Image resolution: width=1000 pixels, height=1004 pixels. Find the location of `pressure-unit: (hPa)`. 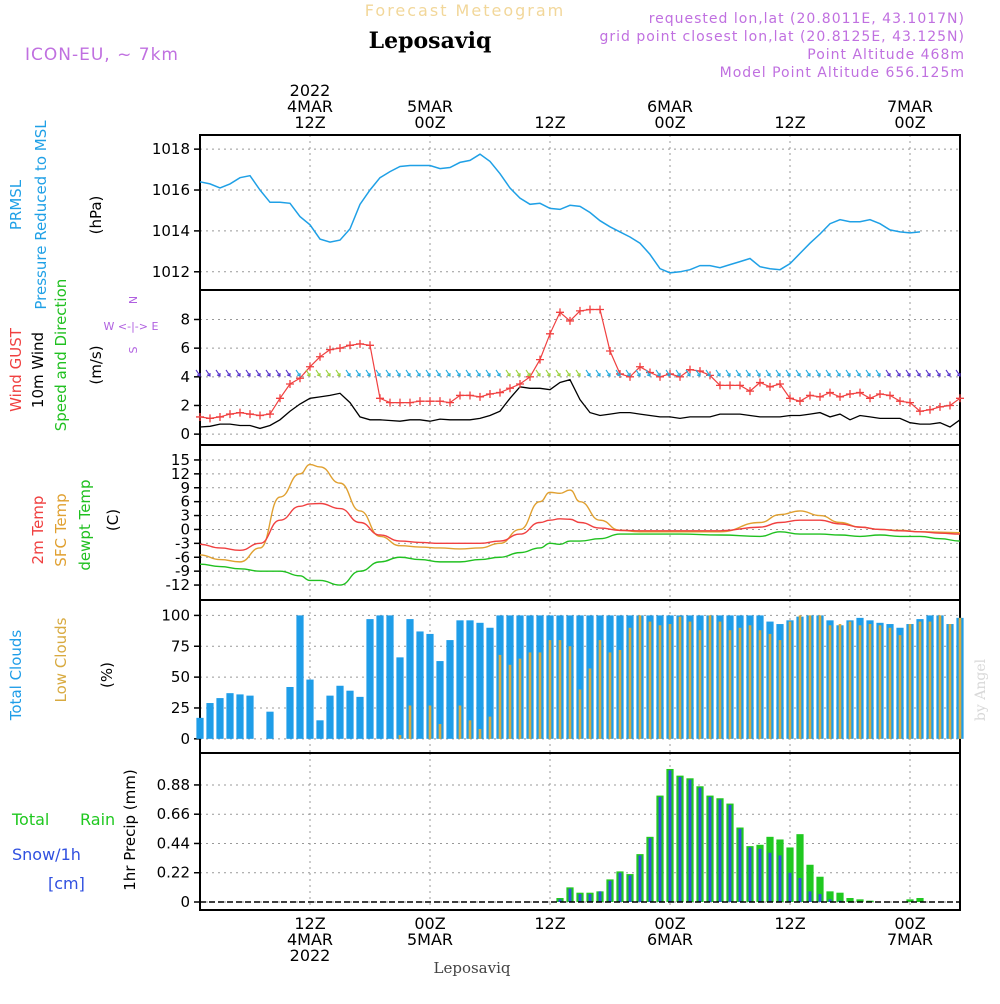

pressure-unit: (hPa) is located at coordinates (96, 215).